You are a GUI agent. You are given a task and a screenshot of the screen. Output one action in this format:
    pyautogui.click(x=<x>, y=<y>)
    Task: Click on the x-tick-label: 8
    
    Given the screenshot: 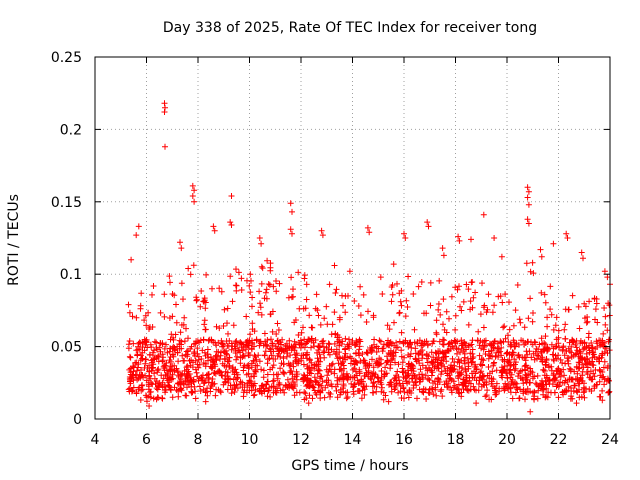 What is the action you would take?
    pyautogui.click(x=198, y=440)
    